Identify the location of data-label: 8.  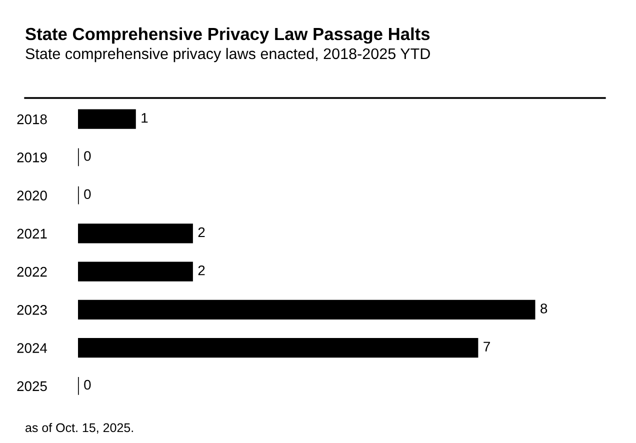
(544, 309).